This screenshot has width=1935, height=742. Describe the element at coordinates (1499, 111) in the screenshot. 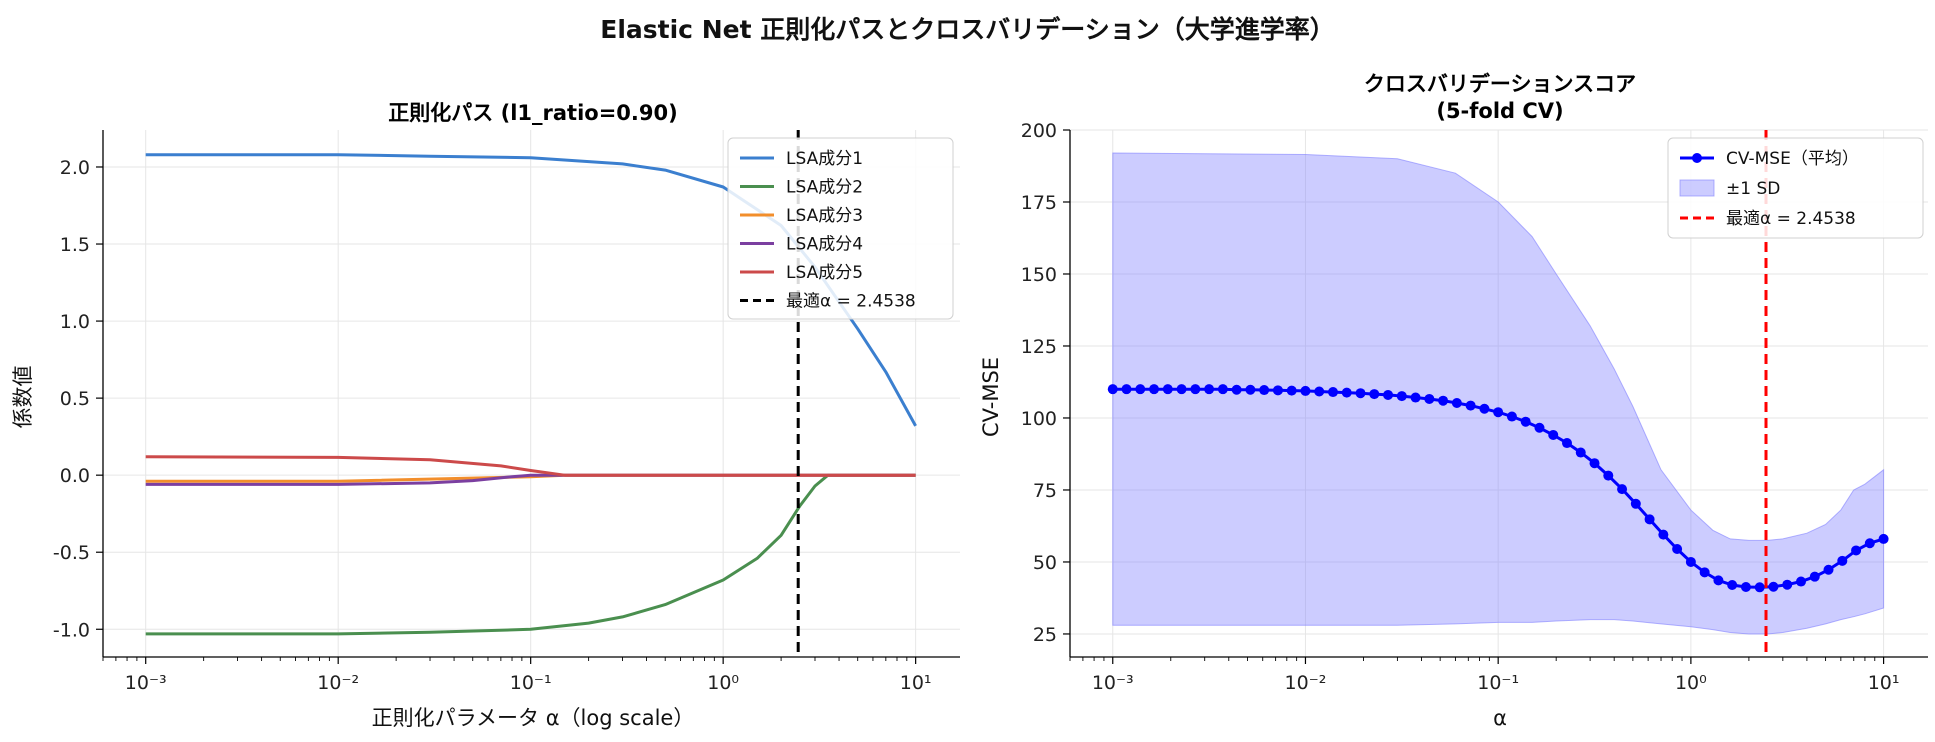

I see `right-chart-subtitle: (5-fold CV)` at that location.